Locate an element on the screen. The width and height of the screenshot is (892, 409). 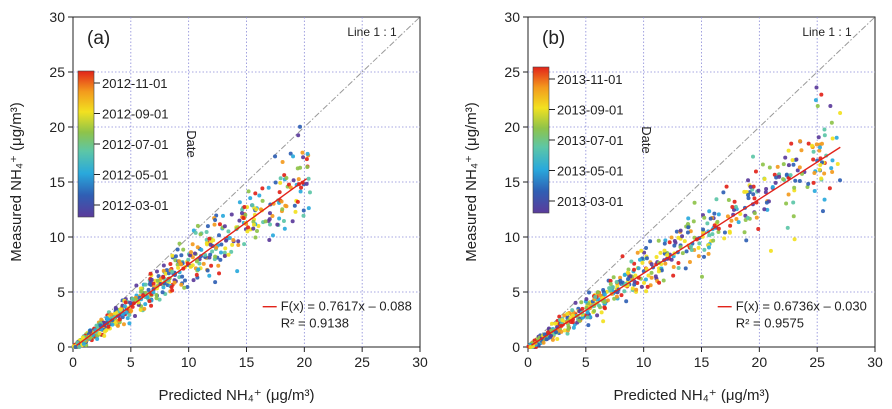
y-tick-label: 10 is located at coordinates (57, 237).